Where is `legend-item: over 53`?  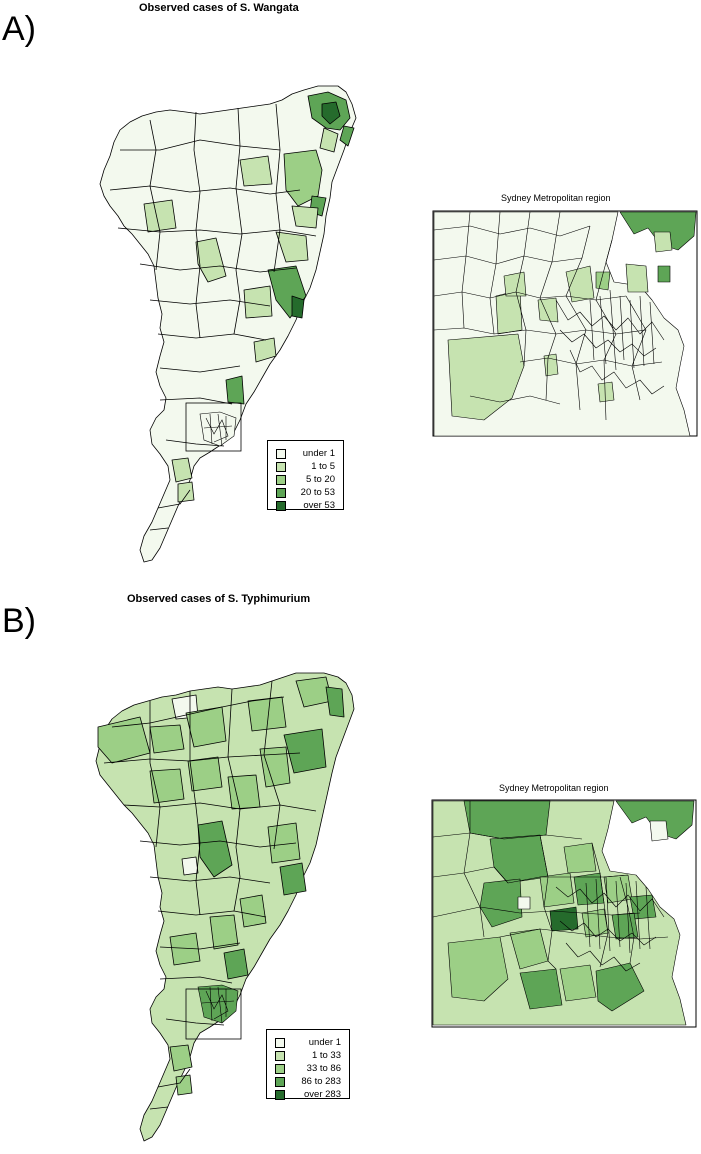 legend-item: over 53 is located at coordinates (305, 505).